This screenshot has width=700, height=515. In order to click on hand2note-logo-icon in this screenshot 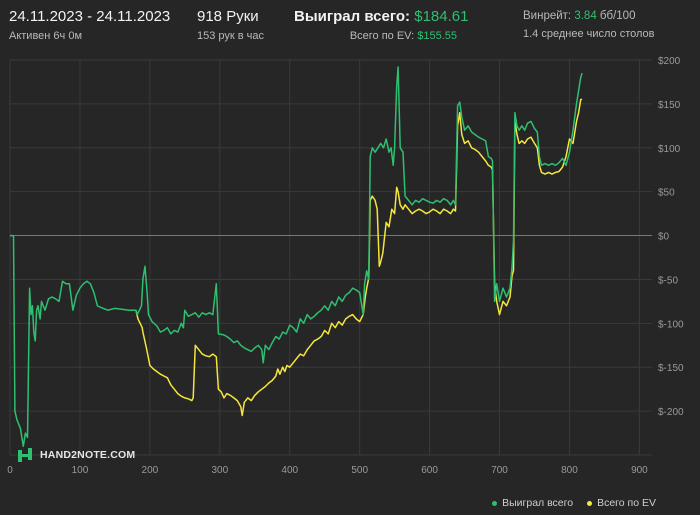, I will do `click(25, 455)`.